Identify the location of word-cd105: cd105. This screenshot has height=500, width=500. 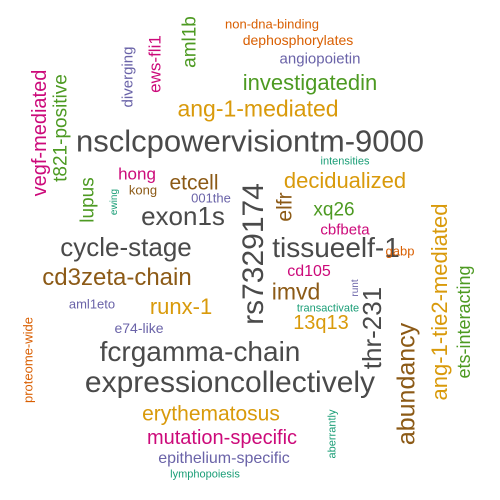
(309, 271).